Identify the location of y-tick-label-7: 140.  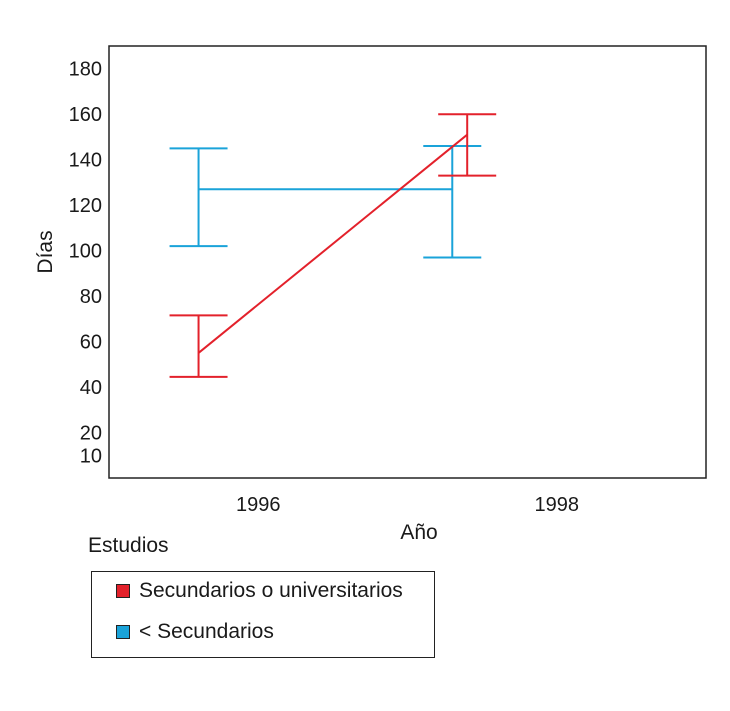
(85, 161).